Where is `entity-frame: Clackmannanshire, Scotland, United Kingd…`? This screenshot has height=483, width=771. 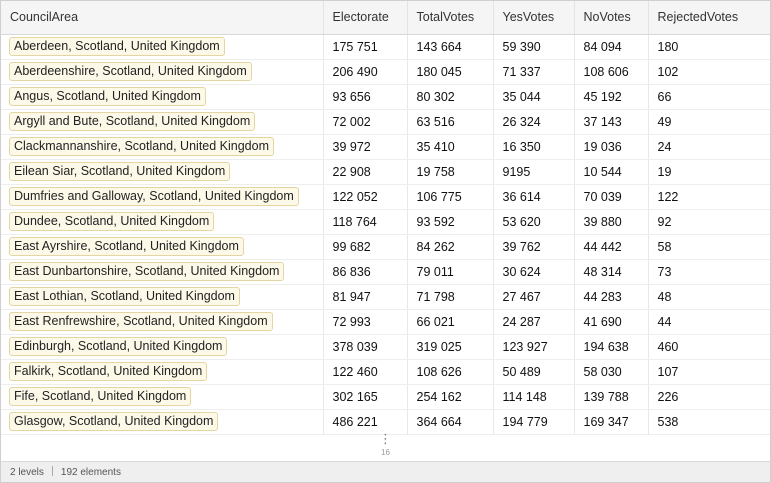 entity-frame: Clackmannanshire, Scotland, United Kingd… is located at coordinates (141, 146).